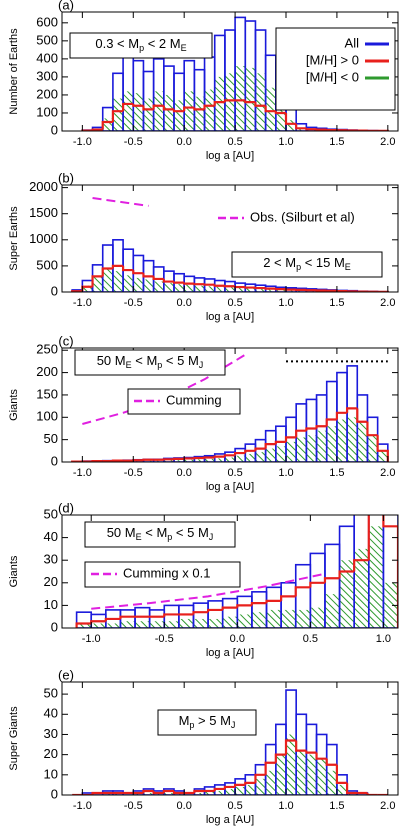  I want to click on annotation-sub: E, so click(129, 365).